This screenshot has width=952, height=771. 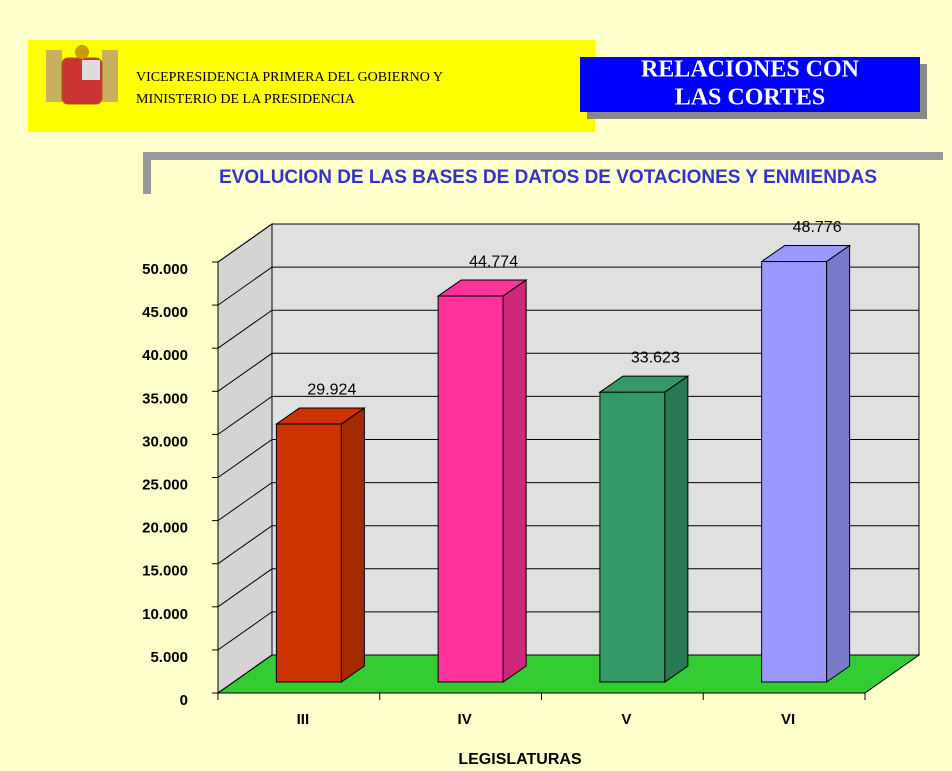 I want to click on header-band, so click(x=311, y=86).